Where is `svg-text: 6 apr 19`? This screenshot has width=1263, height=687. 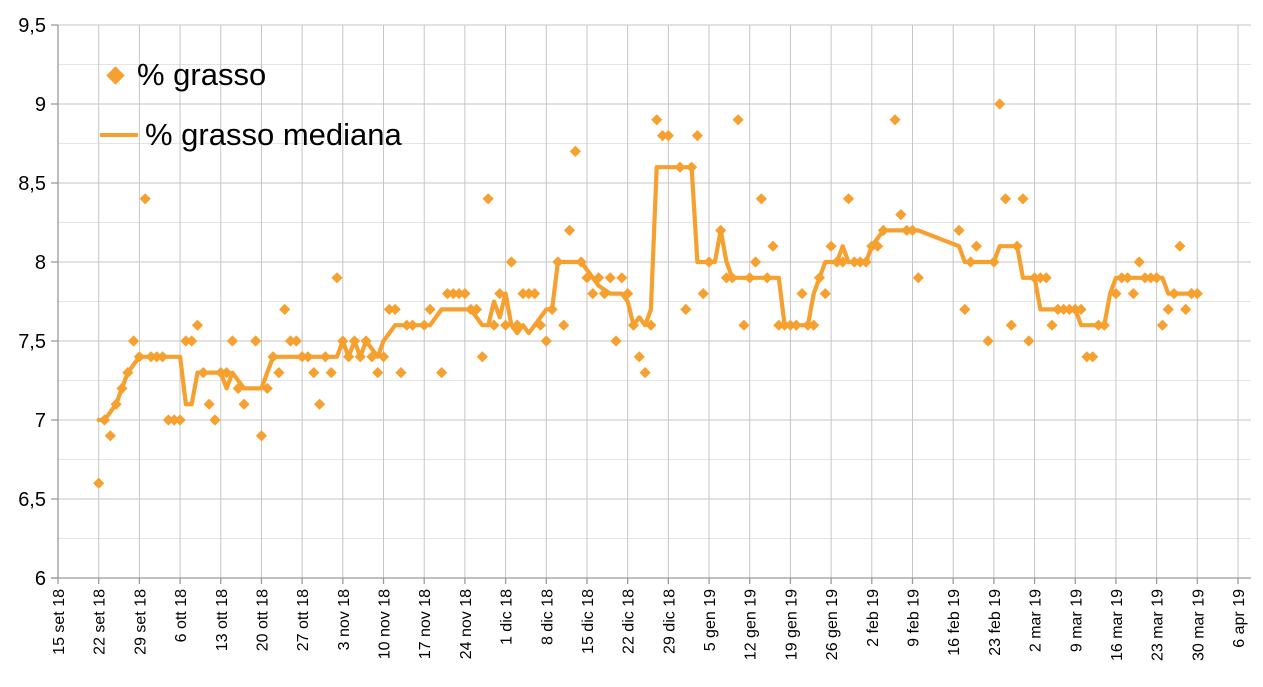
svg-text: 6 apr 19 is located at coordinates (1239, 618).